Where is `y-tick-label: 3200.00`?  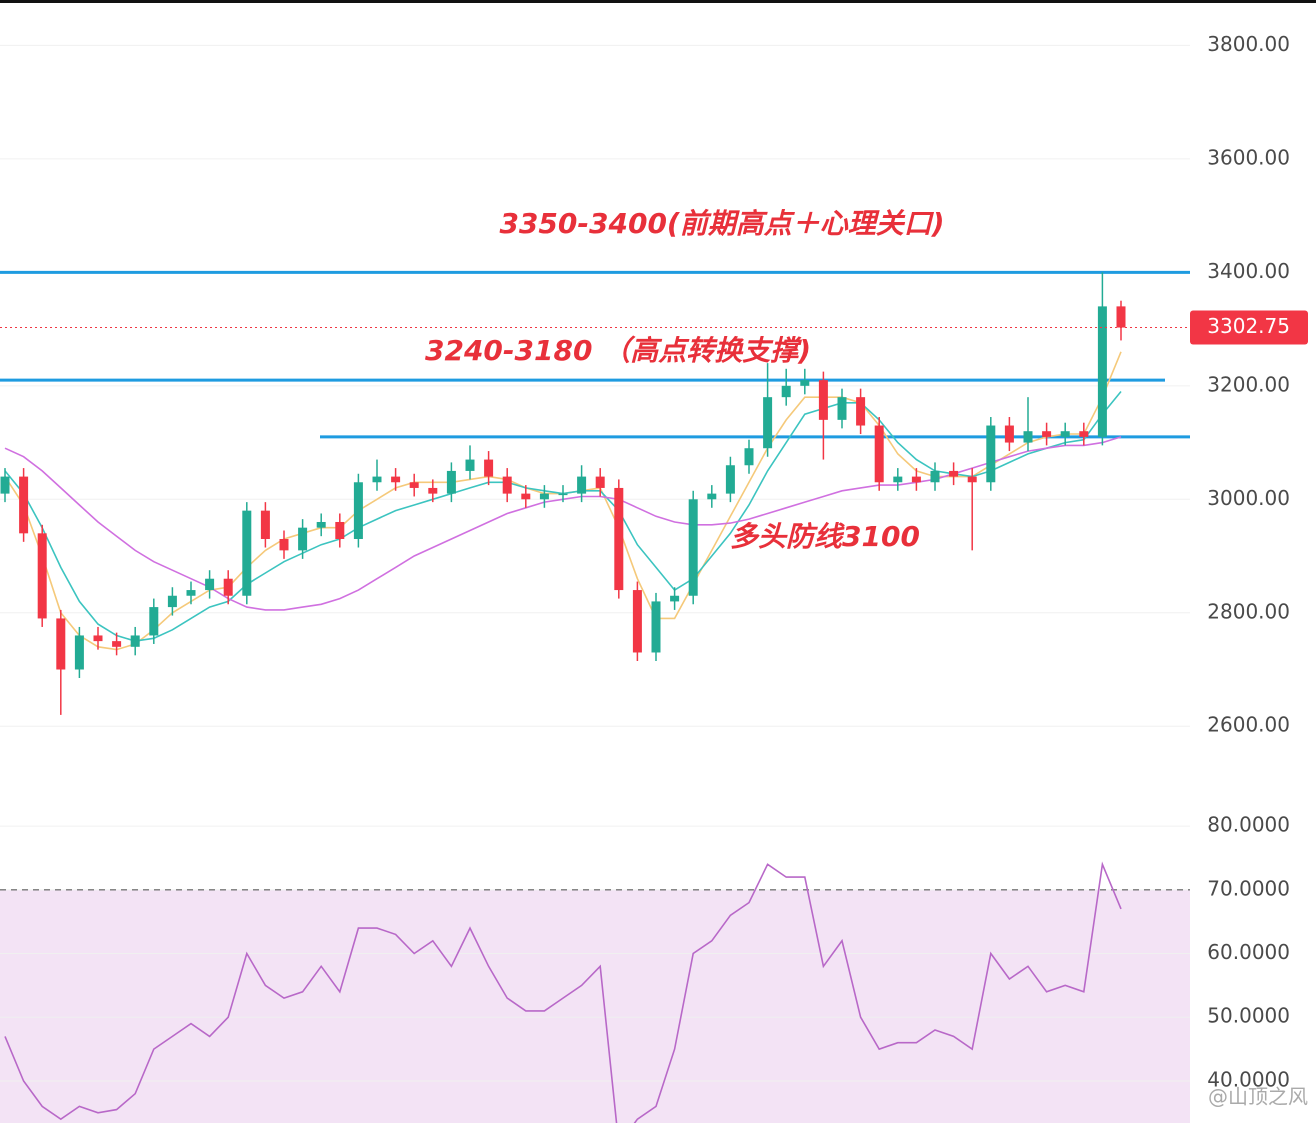 y-tick-label: 3200.00 is located at coordinates (1248, 384).